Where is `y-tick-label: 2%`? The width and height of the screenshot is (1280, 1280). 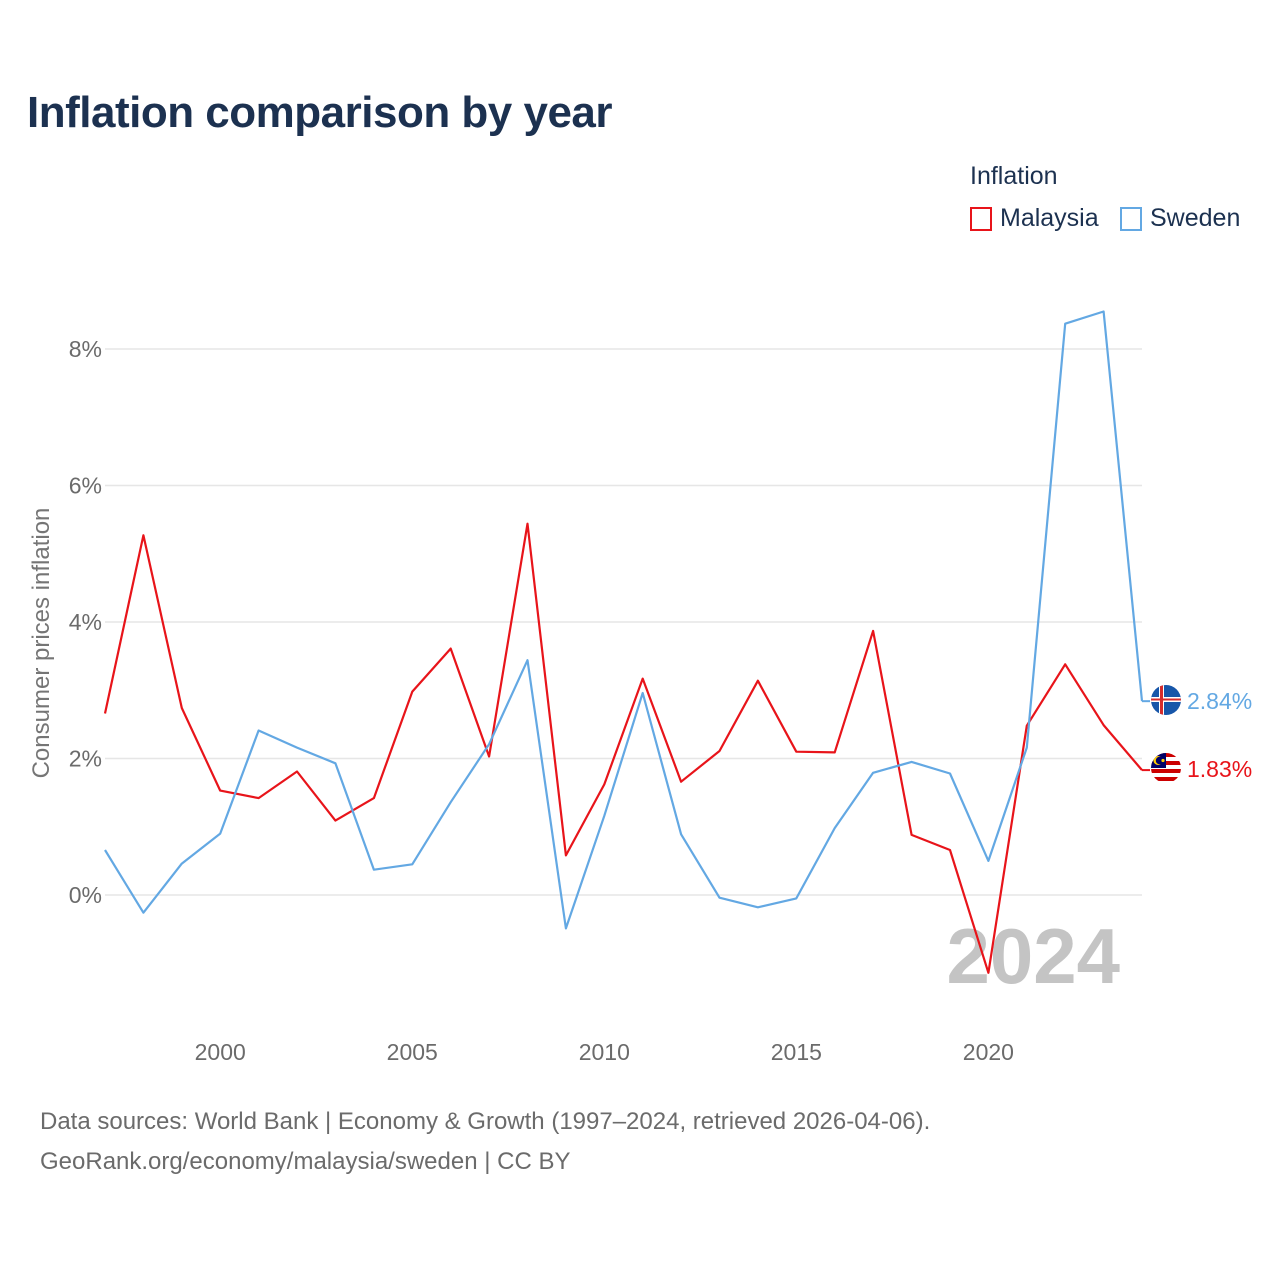 y-tick-label: 2% is located at coordinates (85, 759).